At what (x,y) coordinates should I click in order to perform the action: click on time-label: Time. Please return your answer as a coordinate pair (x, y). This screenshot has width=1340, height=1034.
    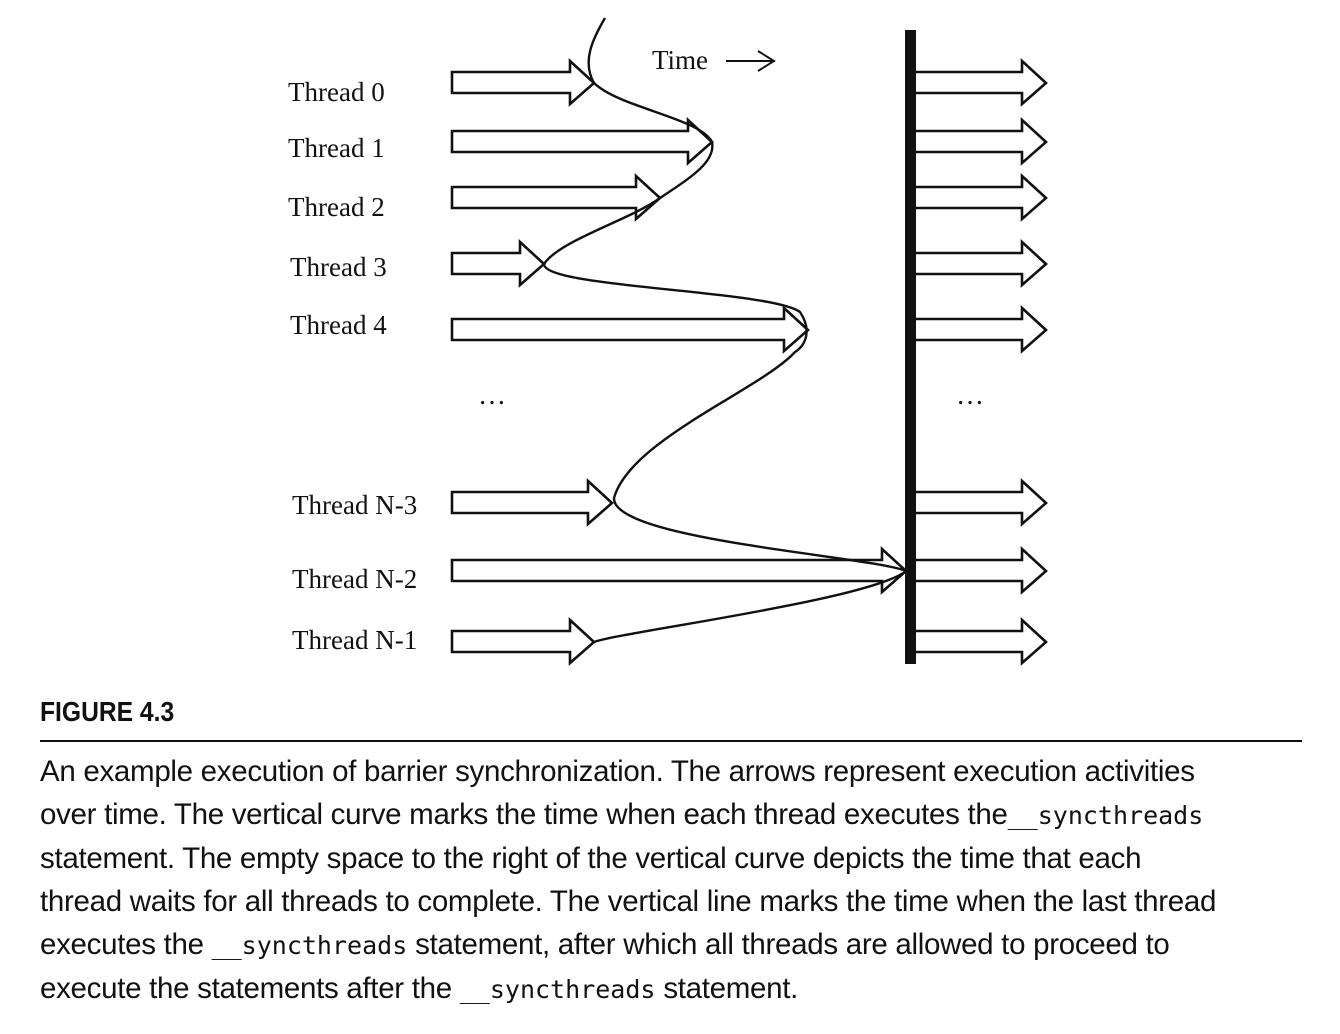
    Looking at the image, I should click on (680, 60).